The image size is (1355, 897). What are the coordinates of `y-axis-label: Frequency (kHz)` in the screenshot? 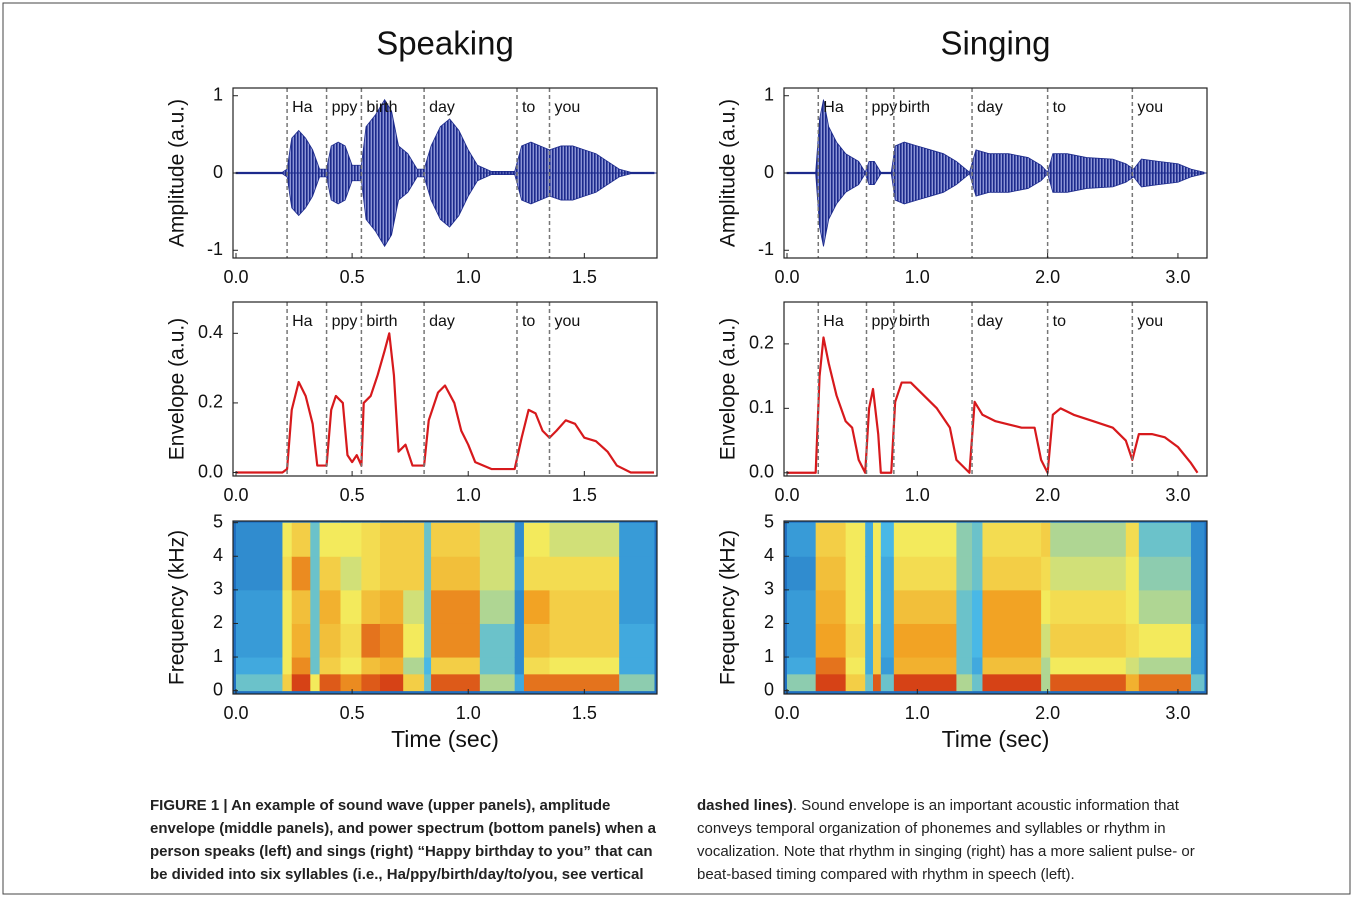 It's located at (728, 607).